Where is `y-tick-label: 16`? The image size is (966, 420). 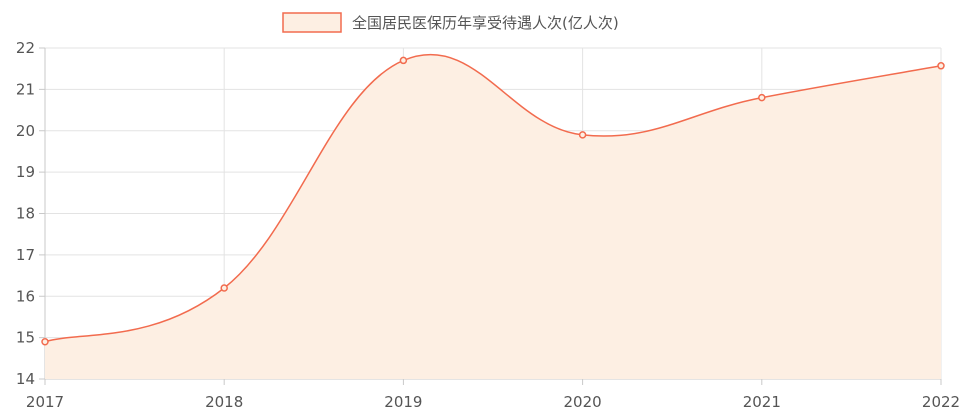 y-tick-label: 16 is located at coordinates (25, 296).